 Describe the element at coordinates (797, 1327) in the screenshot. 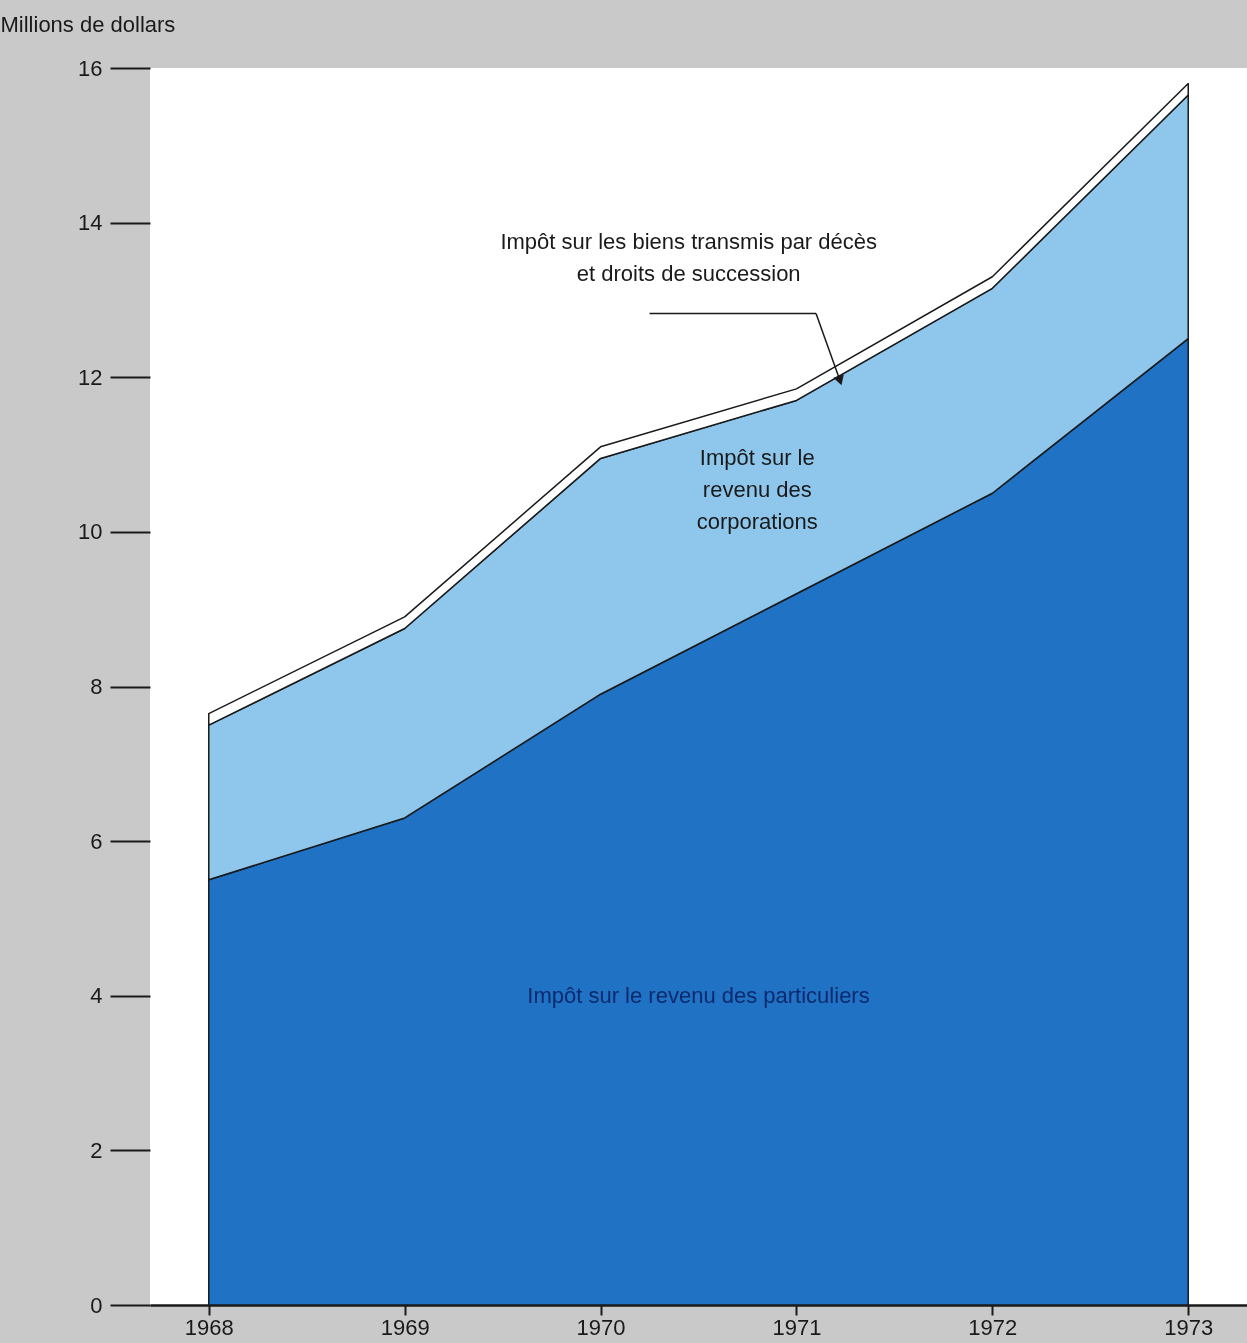

I see `x-tick-label: 1971` at that location.